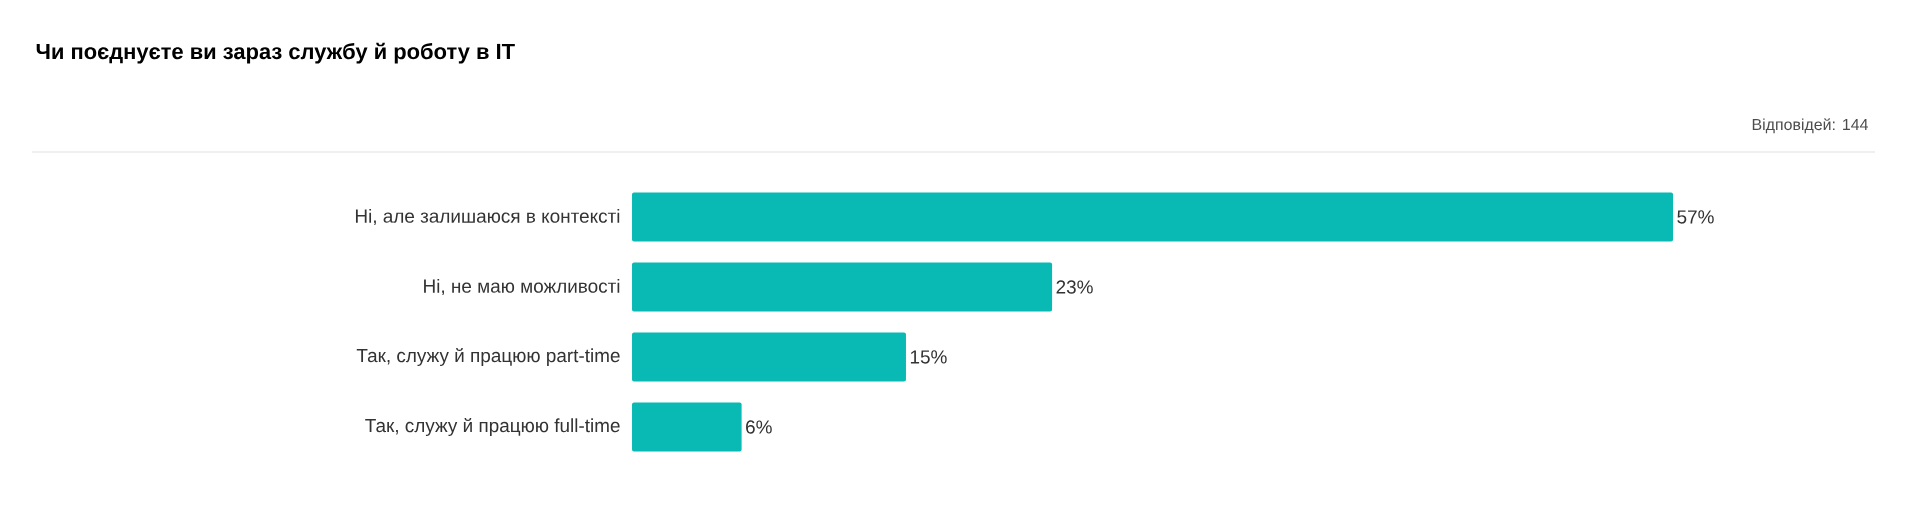 Image resolution: width=1920 pixels, height=514 pixels. Describe the element at coordinates (275, 53) in the screenshot. I see `text: Чи поєднуєте ви зараз службу й роботу в IT` at that location.